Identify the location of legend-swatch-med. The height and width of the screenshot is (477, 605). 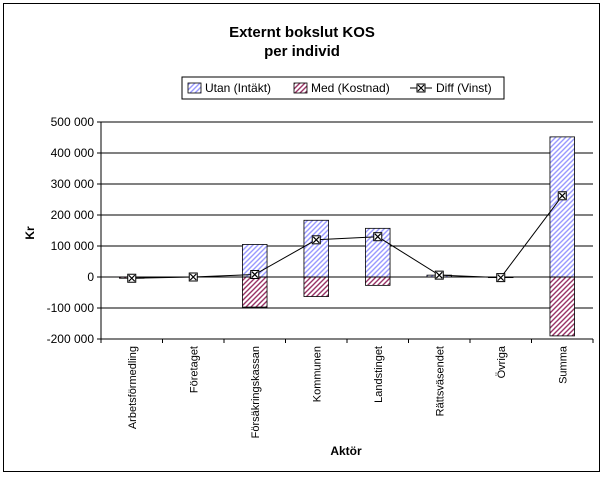
(300, 88).